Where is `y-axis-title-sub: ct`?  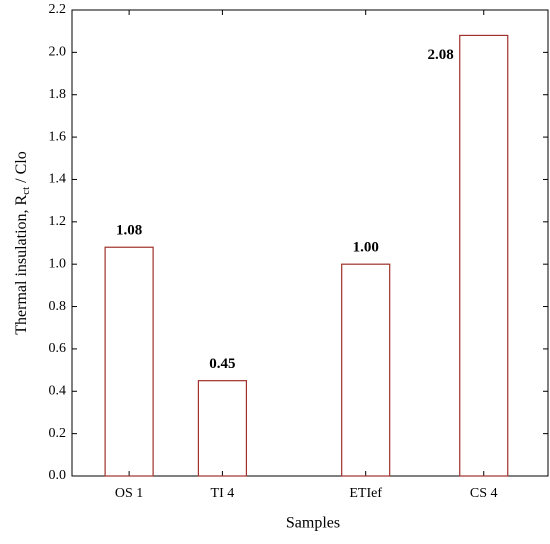 y-axis-title-sub: ct is located at coordinates (26, 191).